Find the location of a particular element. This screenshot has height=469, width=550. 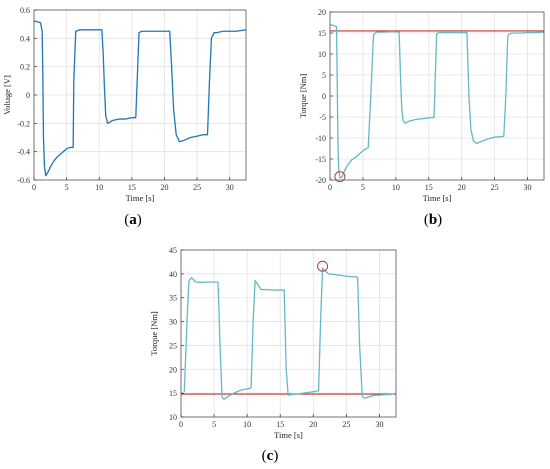

plot-area is located at coordinates (288, 333).